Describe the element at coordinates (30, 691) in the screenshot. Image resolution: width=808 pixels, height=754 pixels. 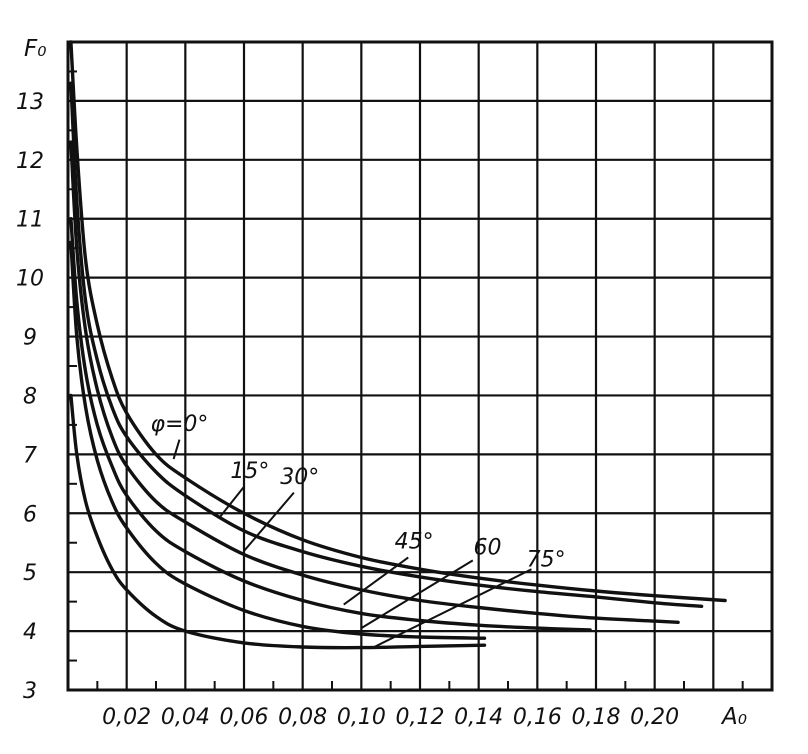
I see `y-tick-label: 3` at that location.